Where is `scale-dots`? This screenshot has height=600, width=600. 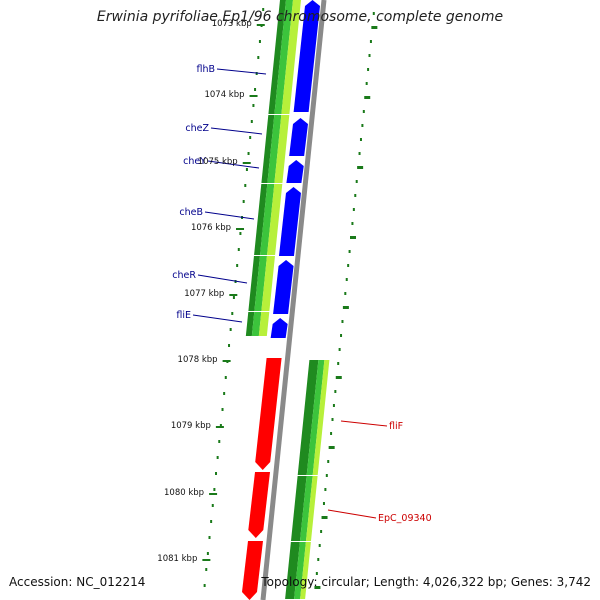 scale-dots is located at coordinates (233, 297).